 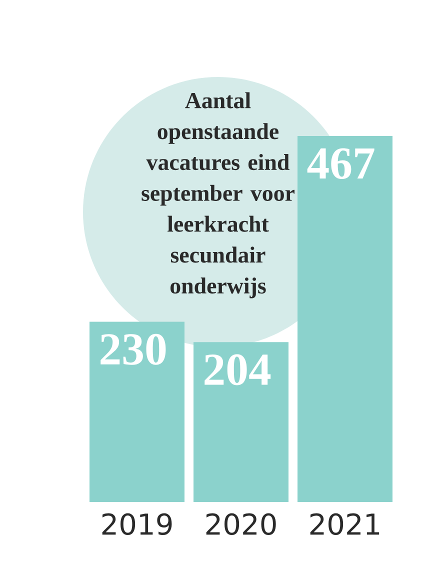 What do you see at coordinates (340, 163) in the screenshot?
I see `data-label: 467` at bounding box center [340, 163].